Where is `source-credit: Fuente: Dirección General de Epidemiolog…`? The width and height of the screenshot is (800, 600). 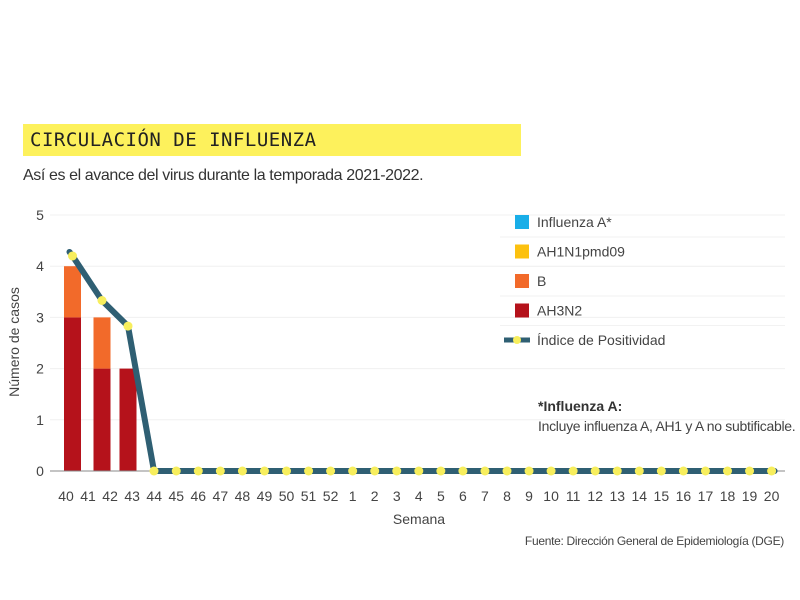 source-credit: Fuente: Dirección General de Epidemiolog… is located at coordinates (654, 541).